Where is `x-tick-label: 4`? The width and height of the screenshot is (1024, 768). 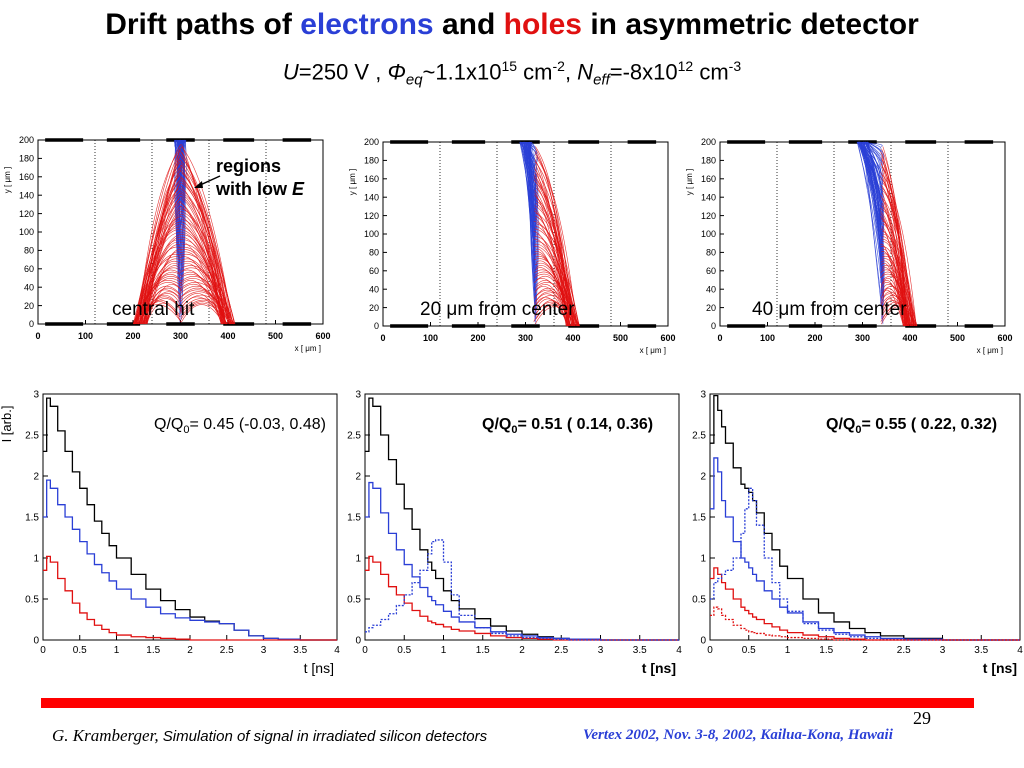 x-tick-label: 4 is located at coordinates (1020, 650).